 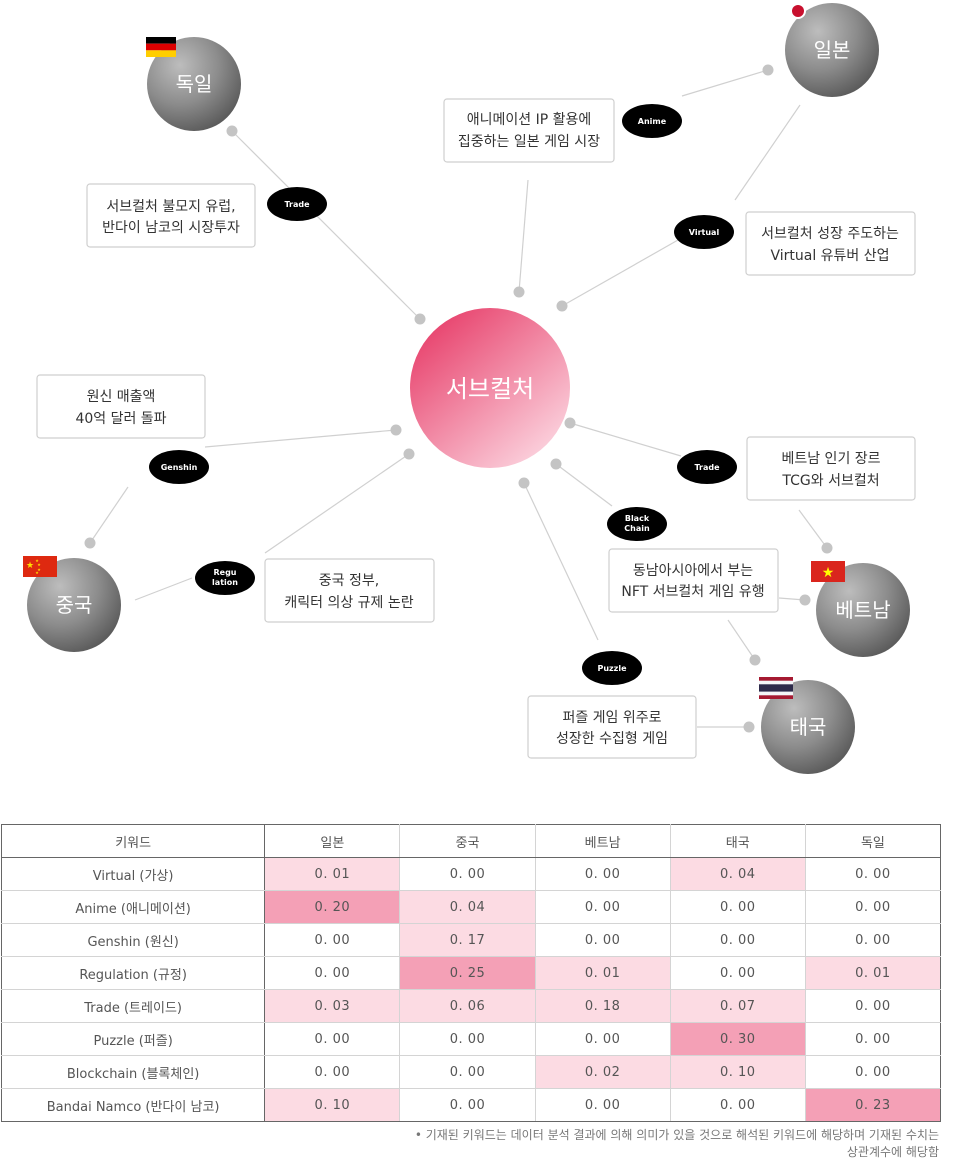 What do you see at coordinates (602, 1006) in the screenshot?
I see `correlation-cell: 0. 18` at bounding box center [602, 1006].